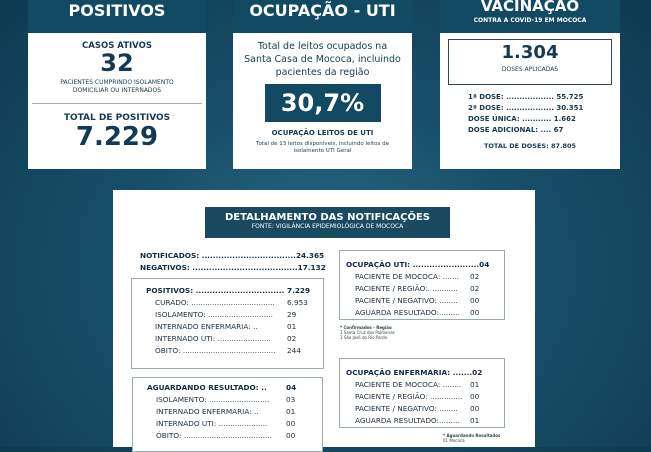 The height and width of the screenshot is (452, 651). Describe the element at coordinates (322, 133) in the screenshot. I see `uti-label: OCUPAÇÃO LEITOS DE UTI` at that location.